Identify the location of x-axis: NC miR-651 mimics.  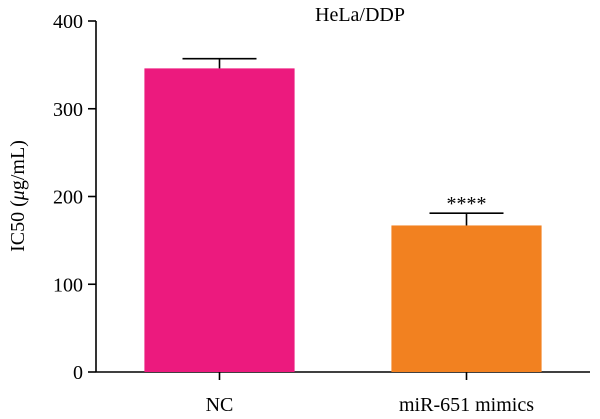
(343, 393).